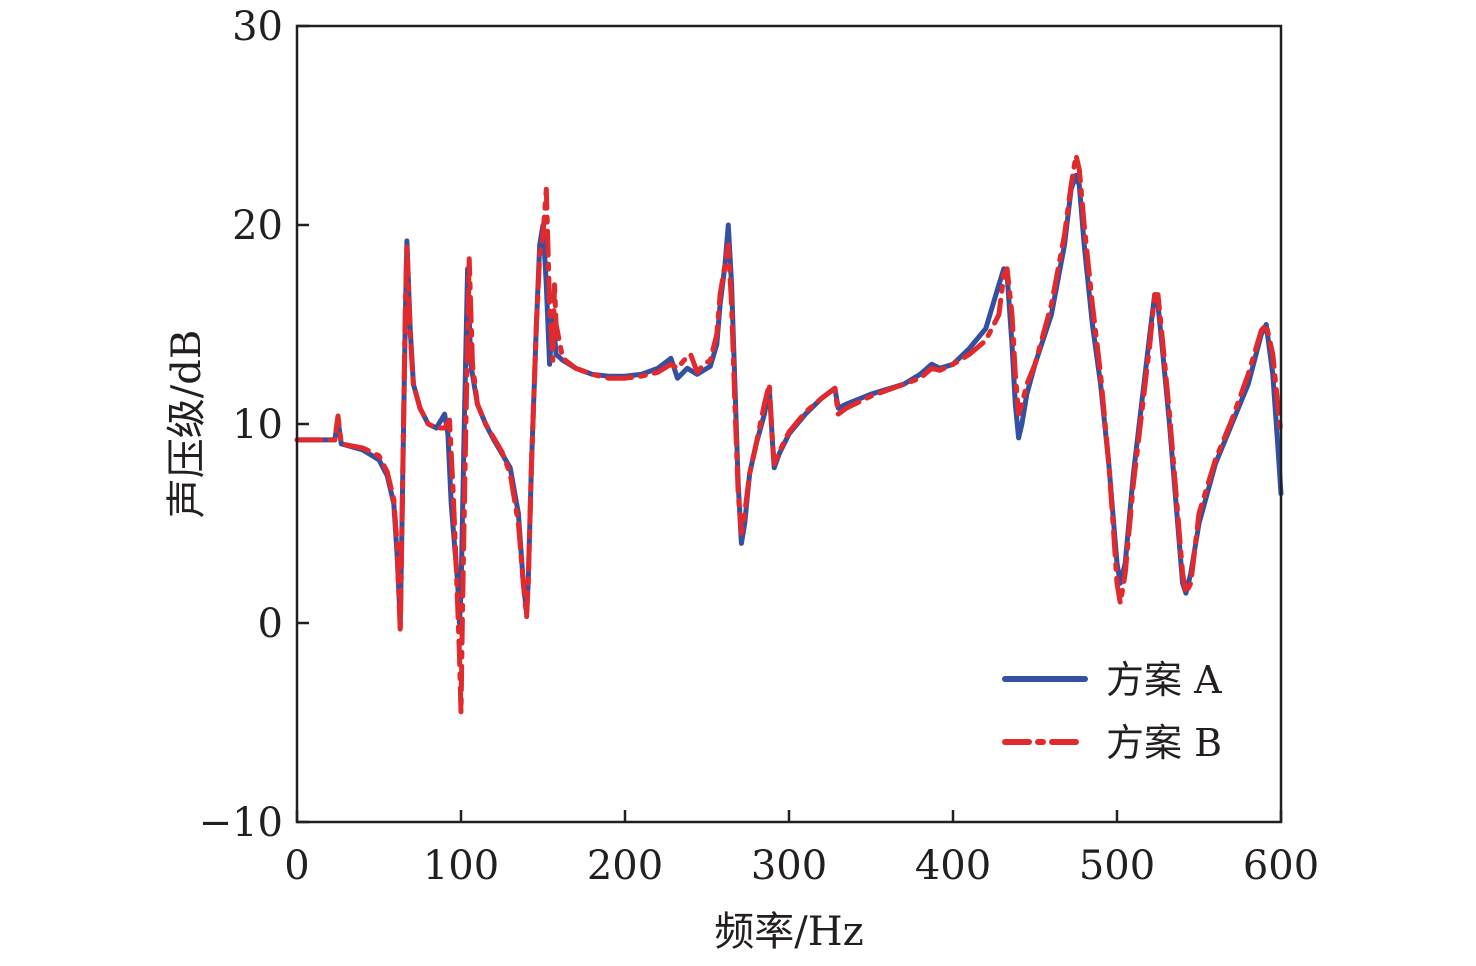  I want to click on y-tick-label: 0, so click(270, 624).